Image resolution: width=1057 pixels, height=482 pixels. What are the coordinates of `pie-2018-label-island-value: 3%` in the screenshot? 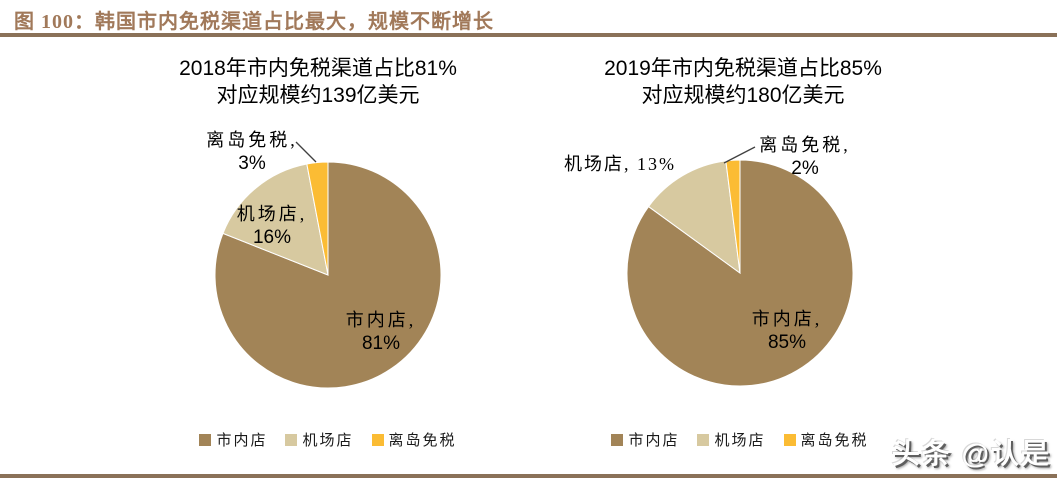 It's located at (252, 163).